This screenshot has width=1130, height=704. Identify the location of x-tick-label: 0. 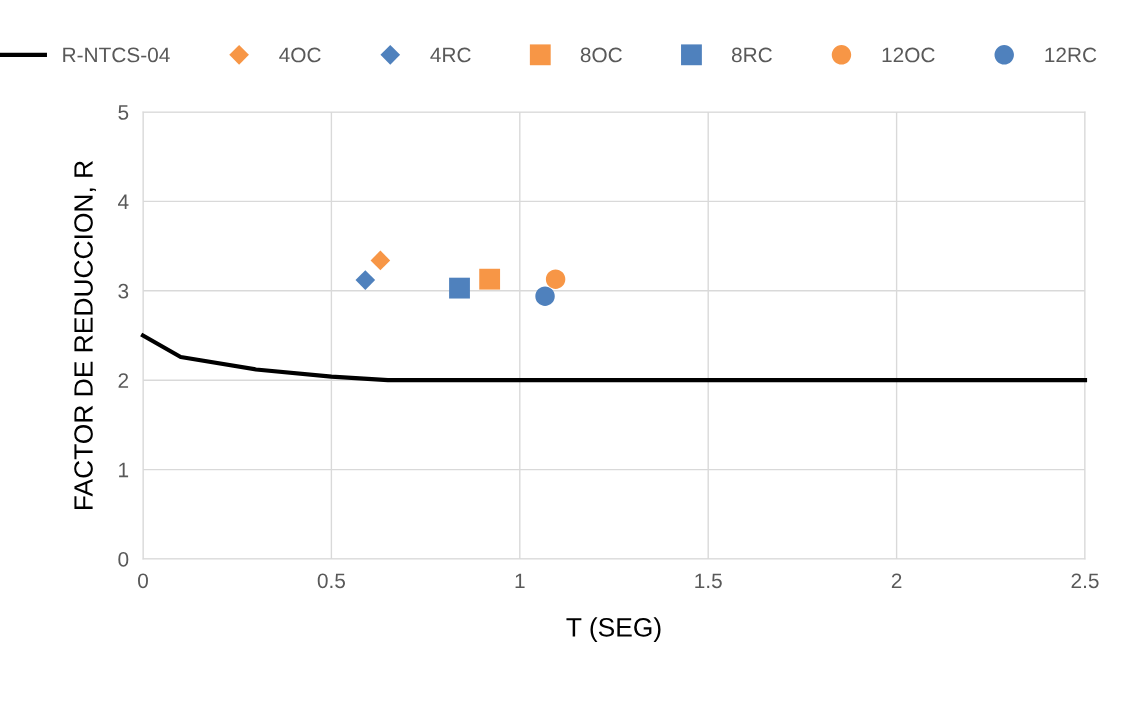
(143, 581).